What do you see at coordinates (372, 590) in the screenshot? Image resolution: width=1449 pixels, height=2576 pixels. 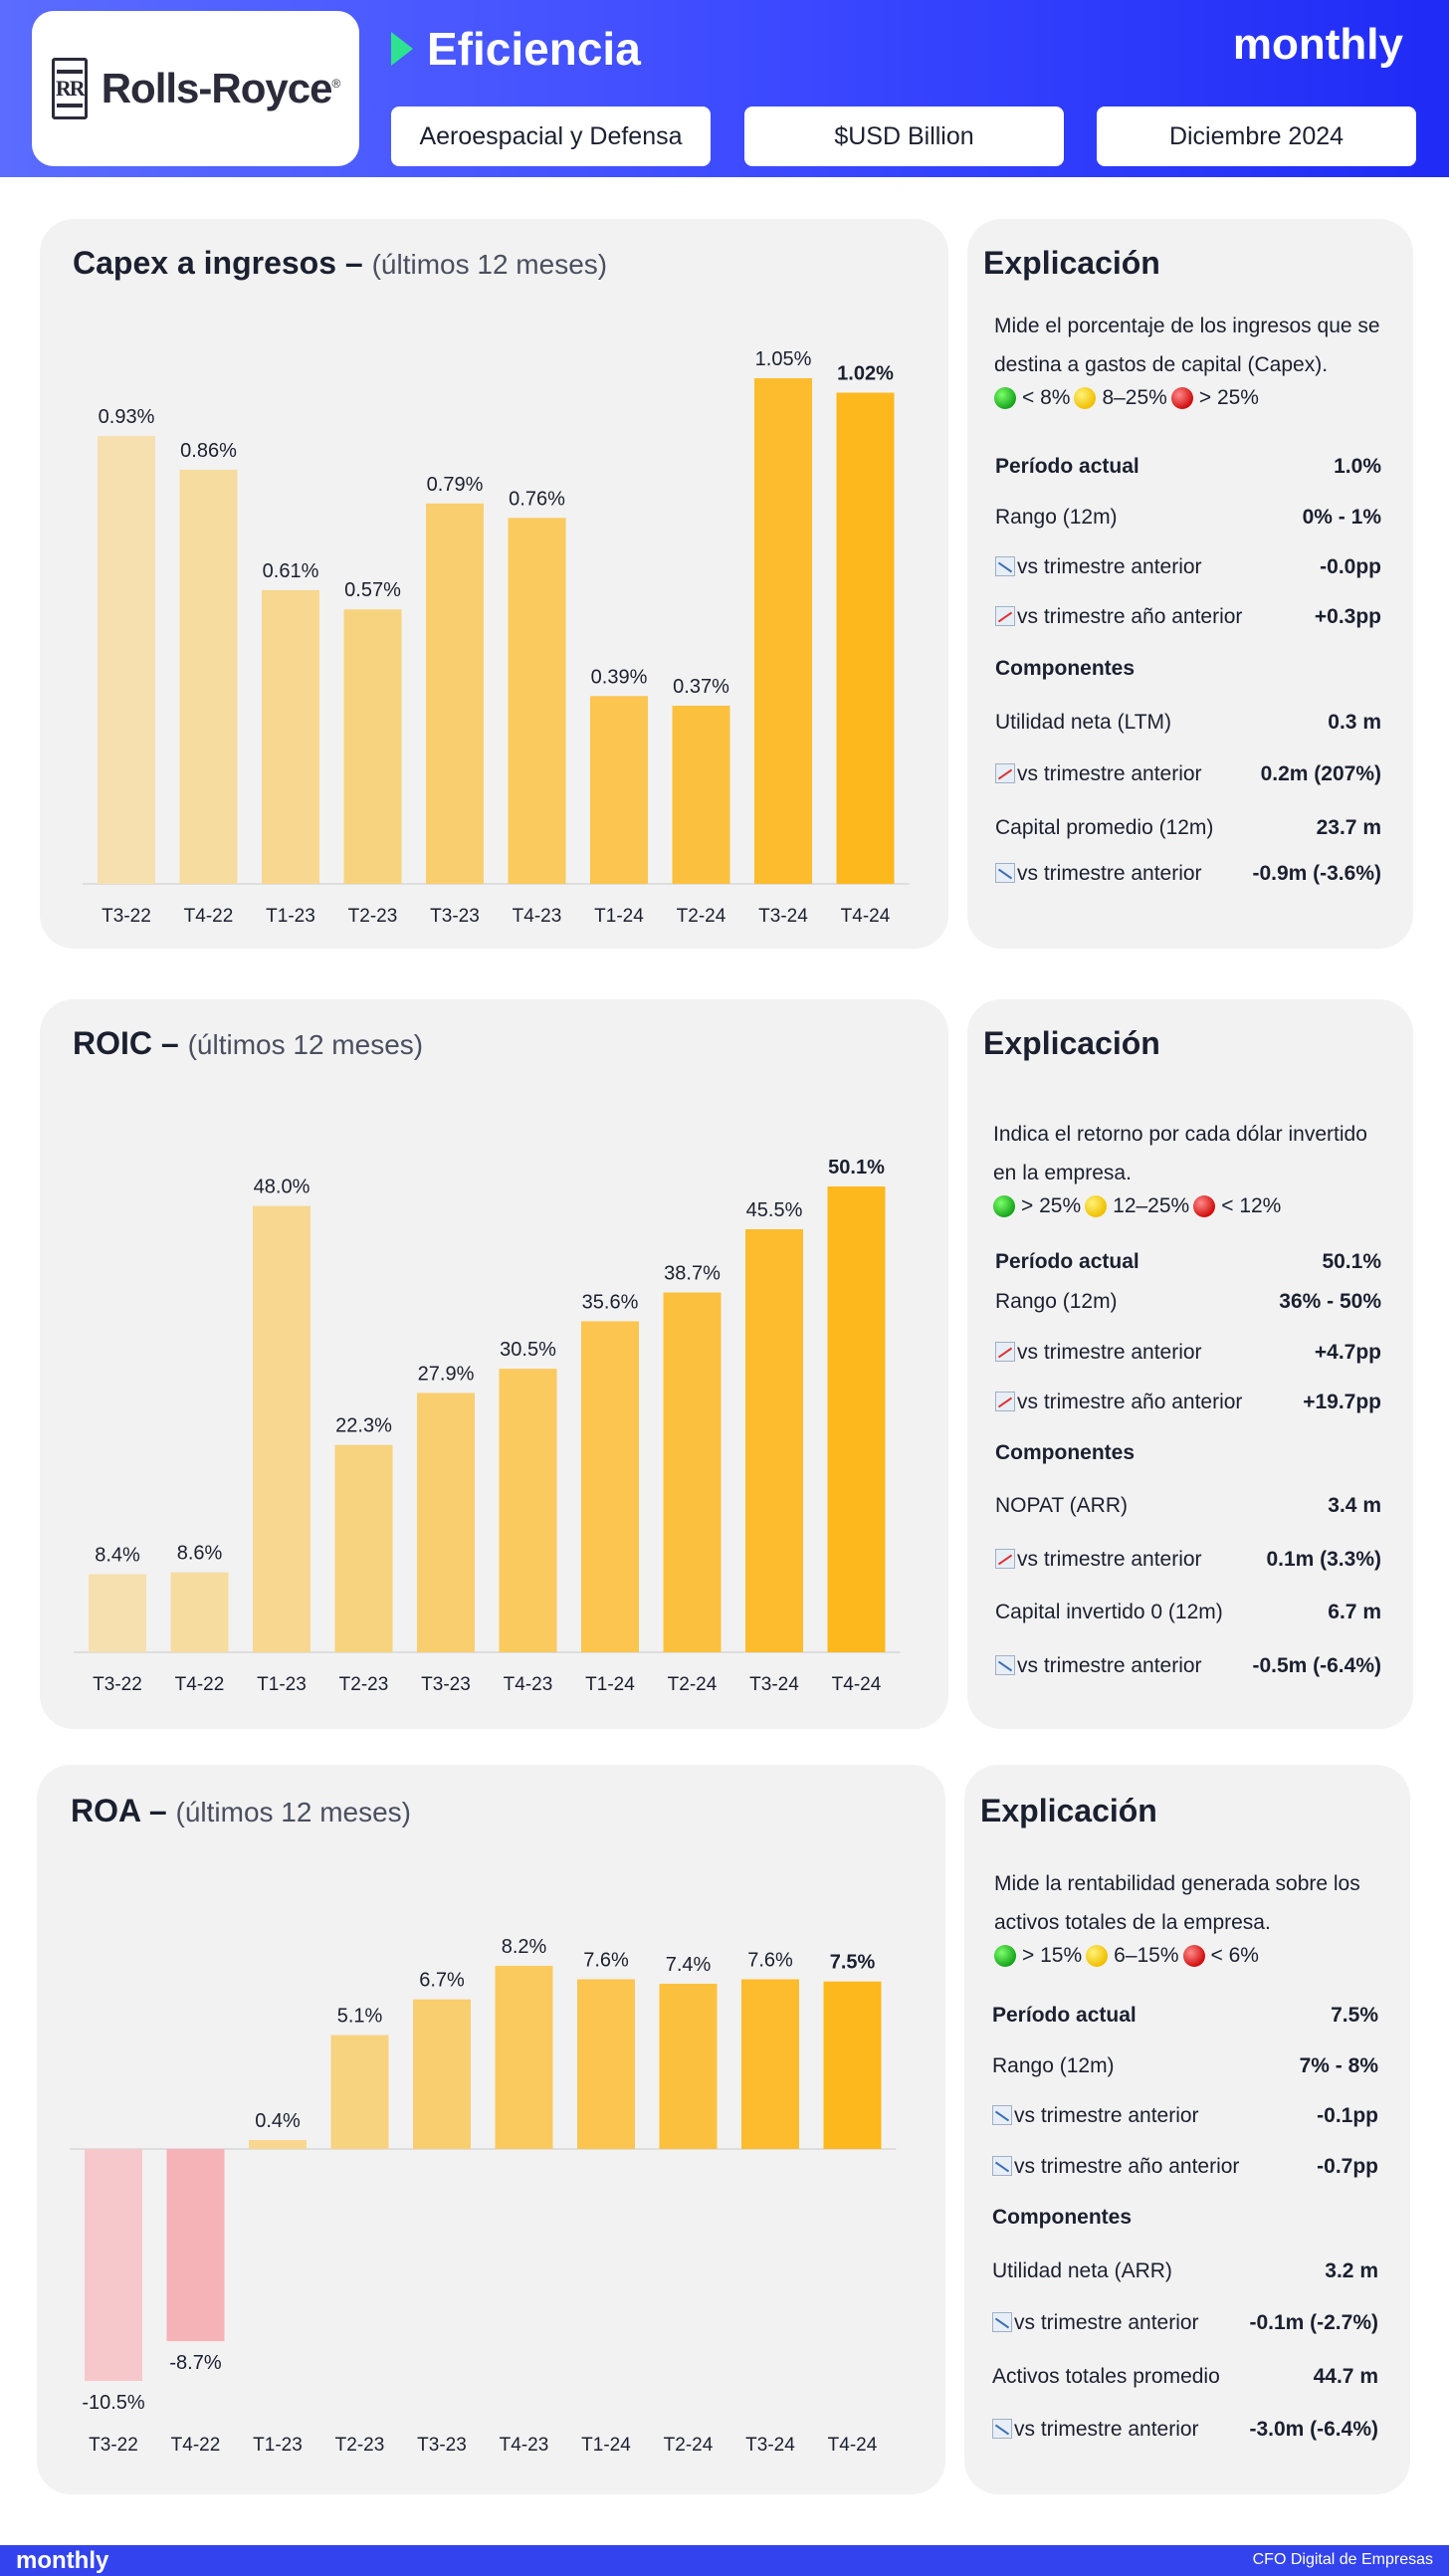 I see `data-label: 0.57%` at bounding box center [372, 590].